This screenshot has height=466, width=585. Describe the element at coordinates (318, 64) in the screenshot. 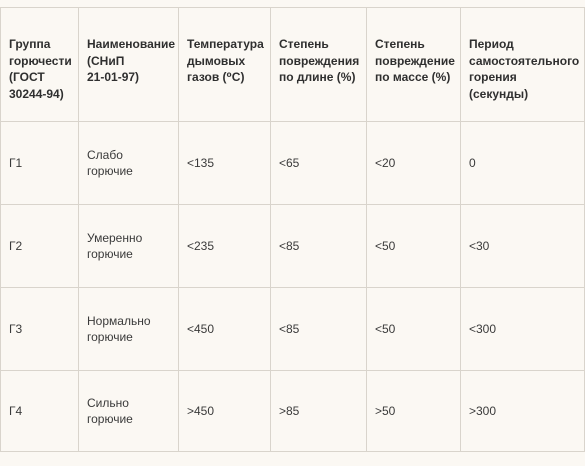

I see `header-damage-by-length: Степень повреждения по длине (%)` at that location.